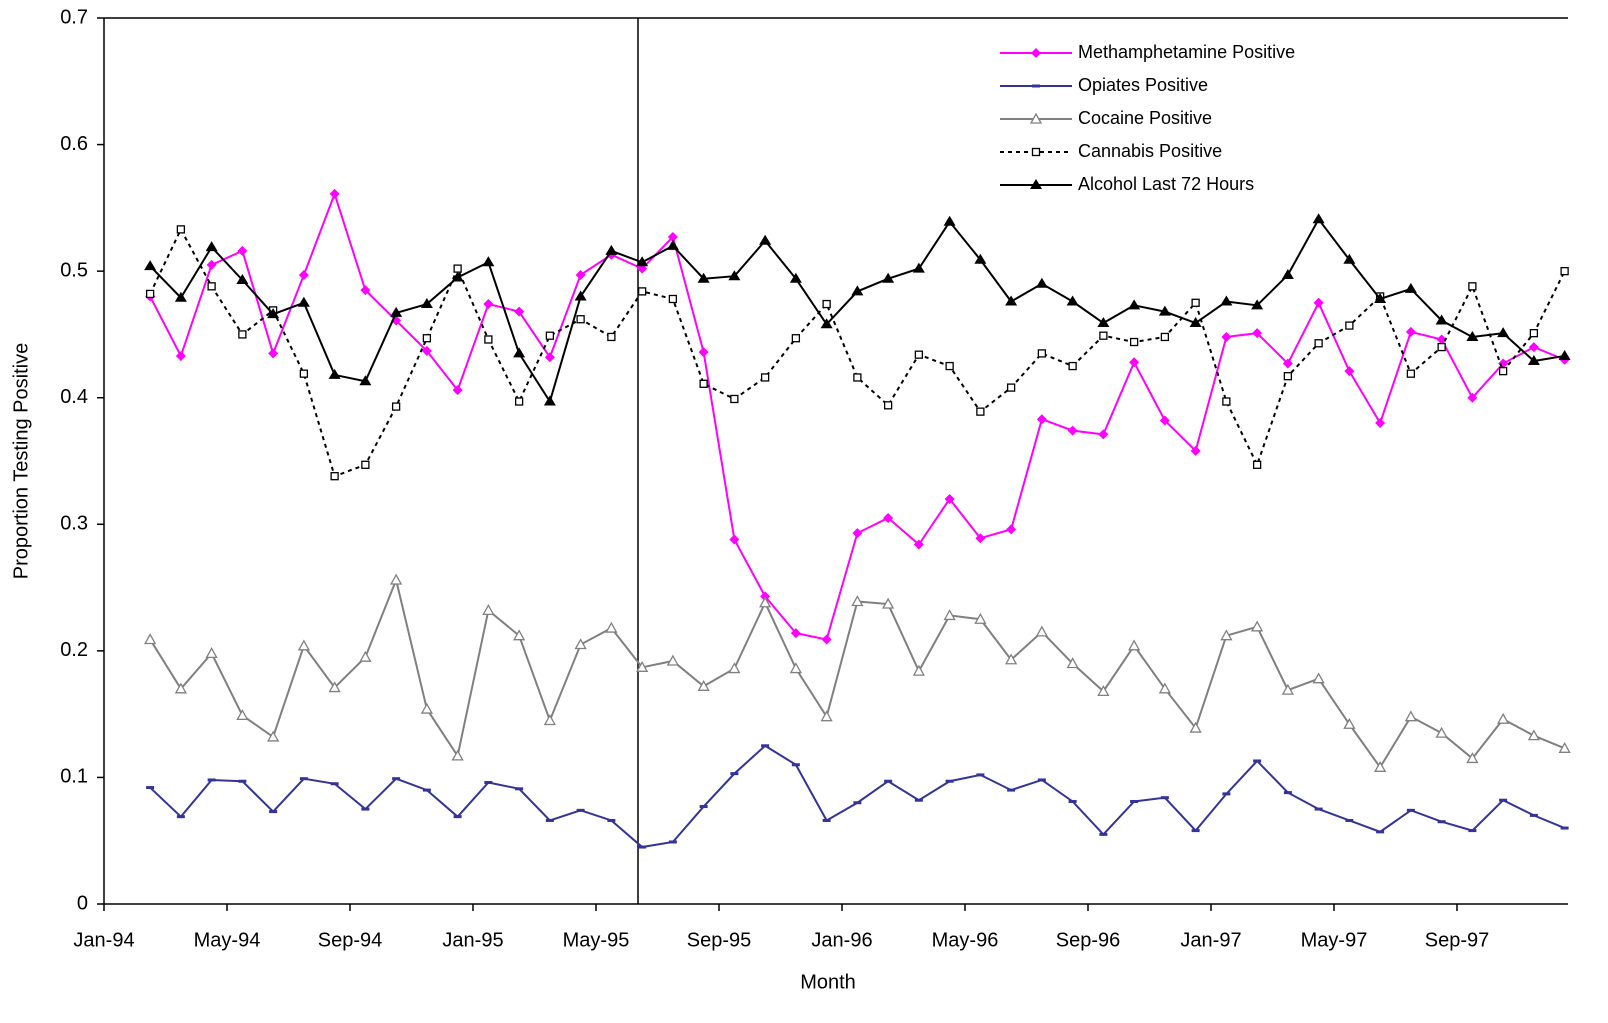  What do you see at coordinates (74, 17) in the screenshot?
I see `y-tick-label: 0.7` at bounding box center [74, 17].